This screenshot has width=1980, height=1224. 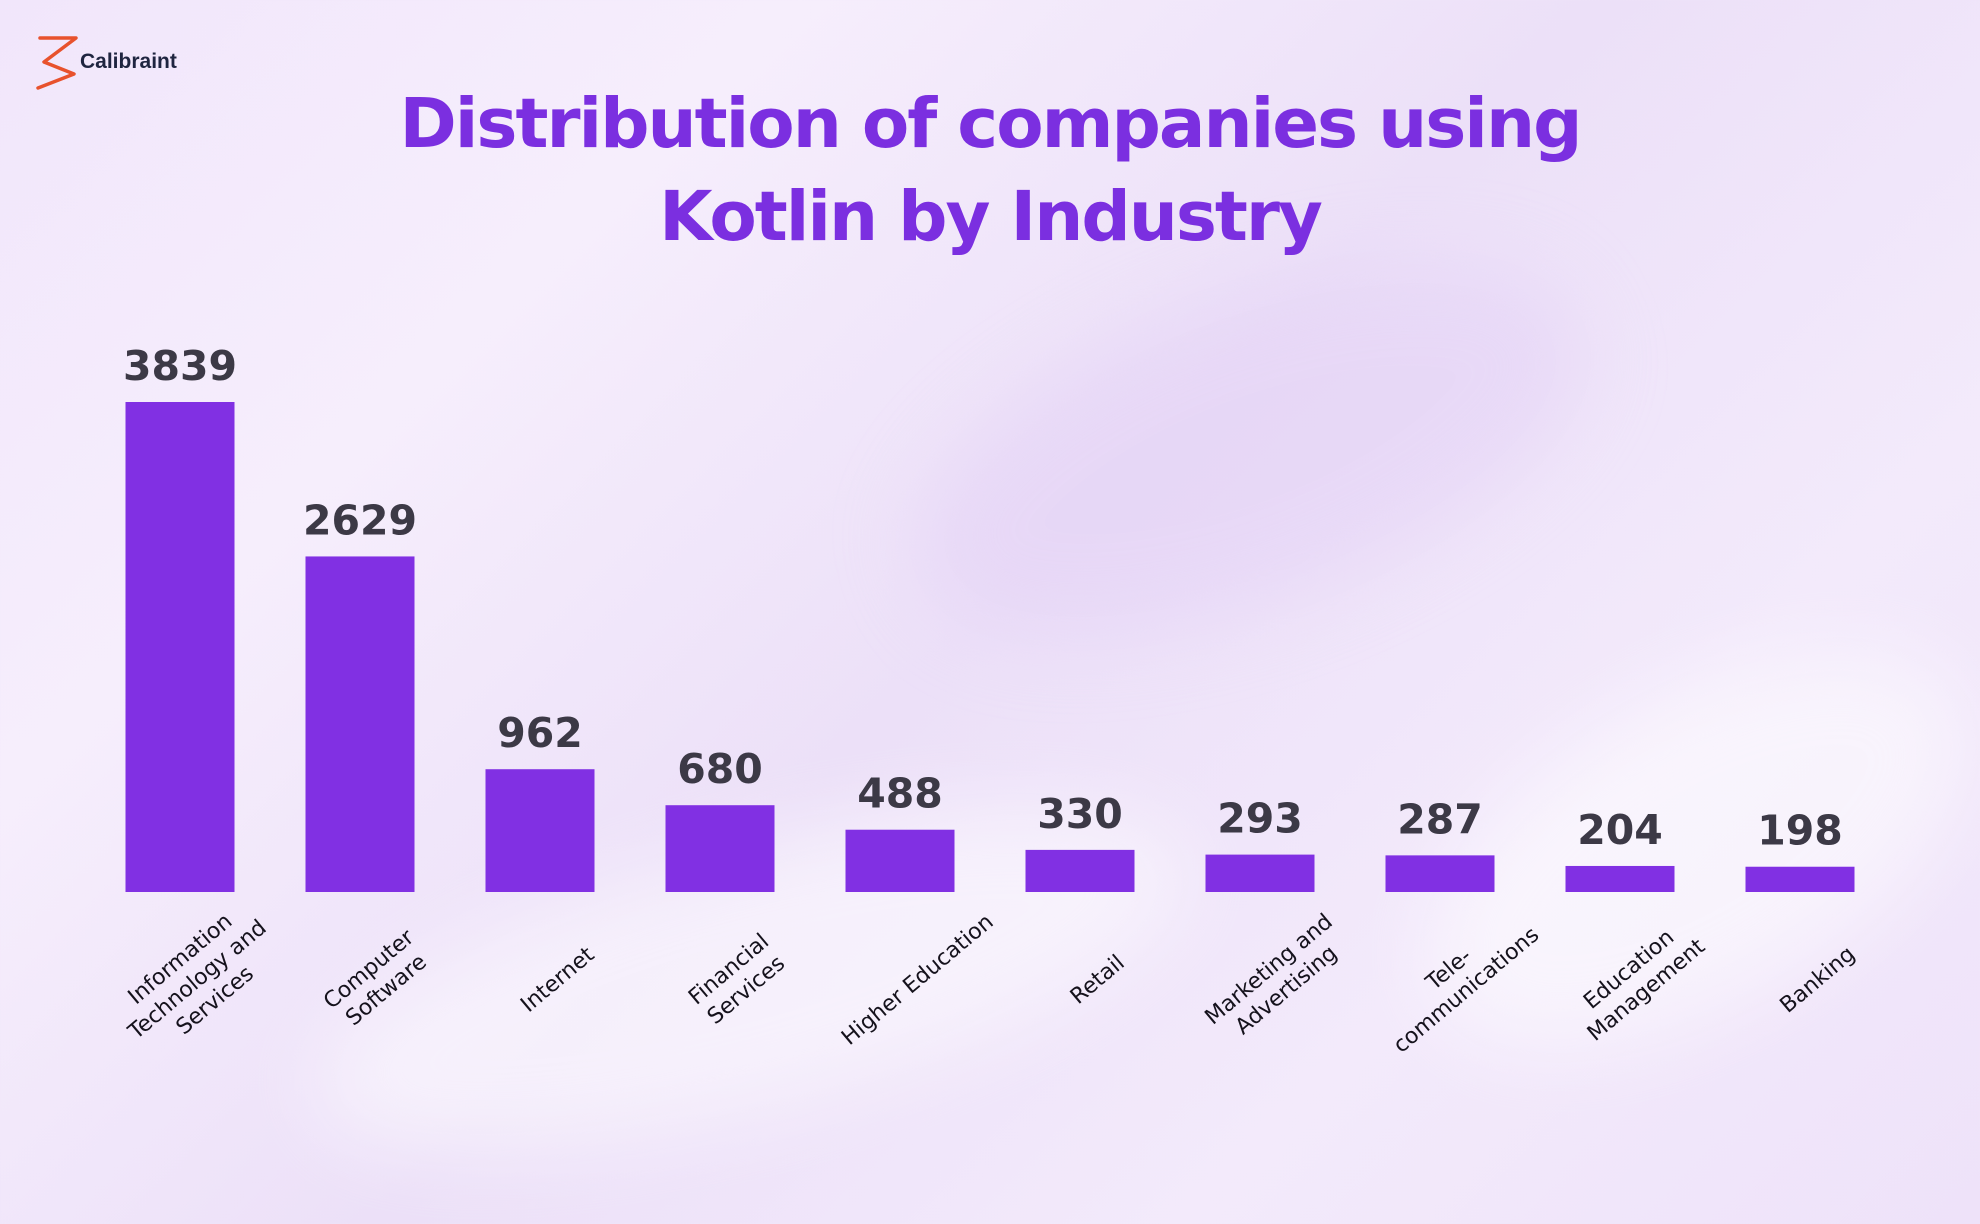 I want to click on brand-logo: Calibraint, so click(x=105, y=62).